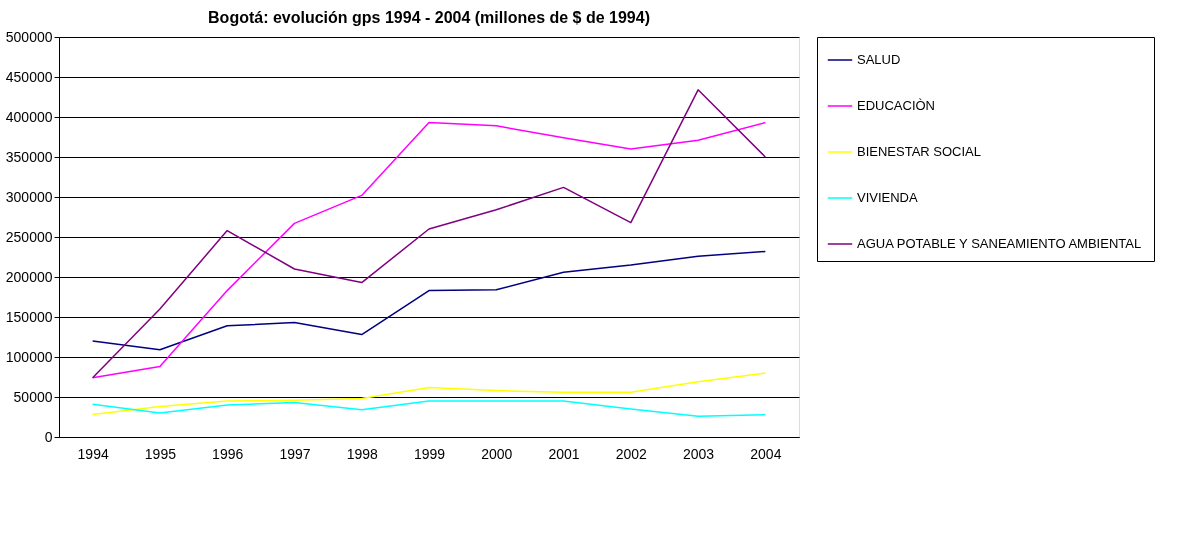 The image size is (1182, 537). I want to click on y-tick-label: 500000, so click(29, 36).